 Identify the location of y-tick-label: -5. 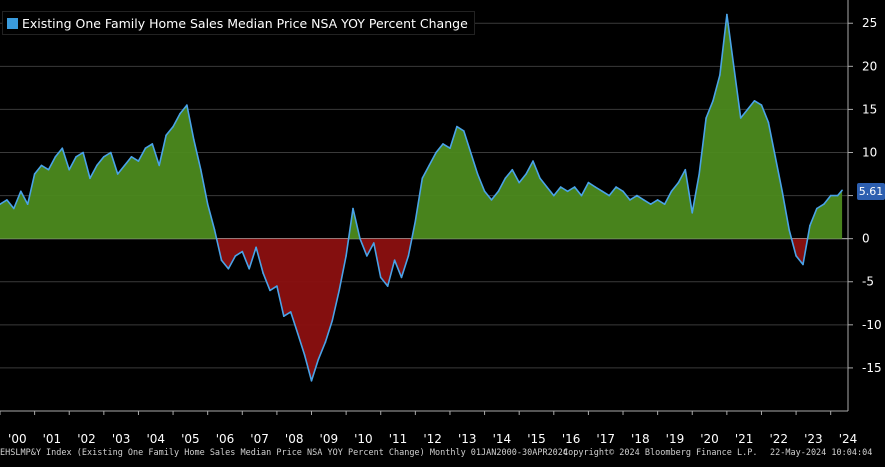
(868, 282).